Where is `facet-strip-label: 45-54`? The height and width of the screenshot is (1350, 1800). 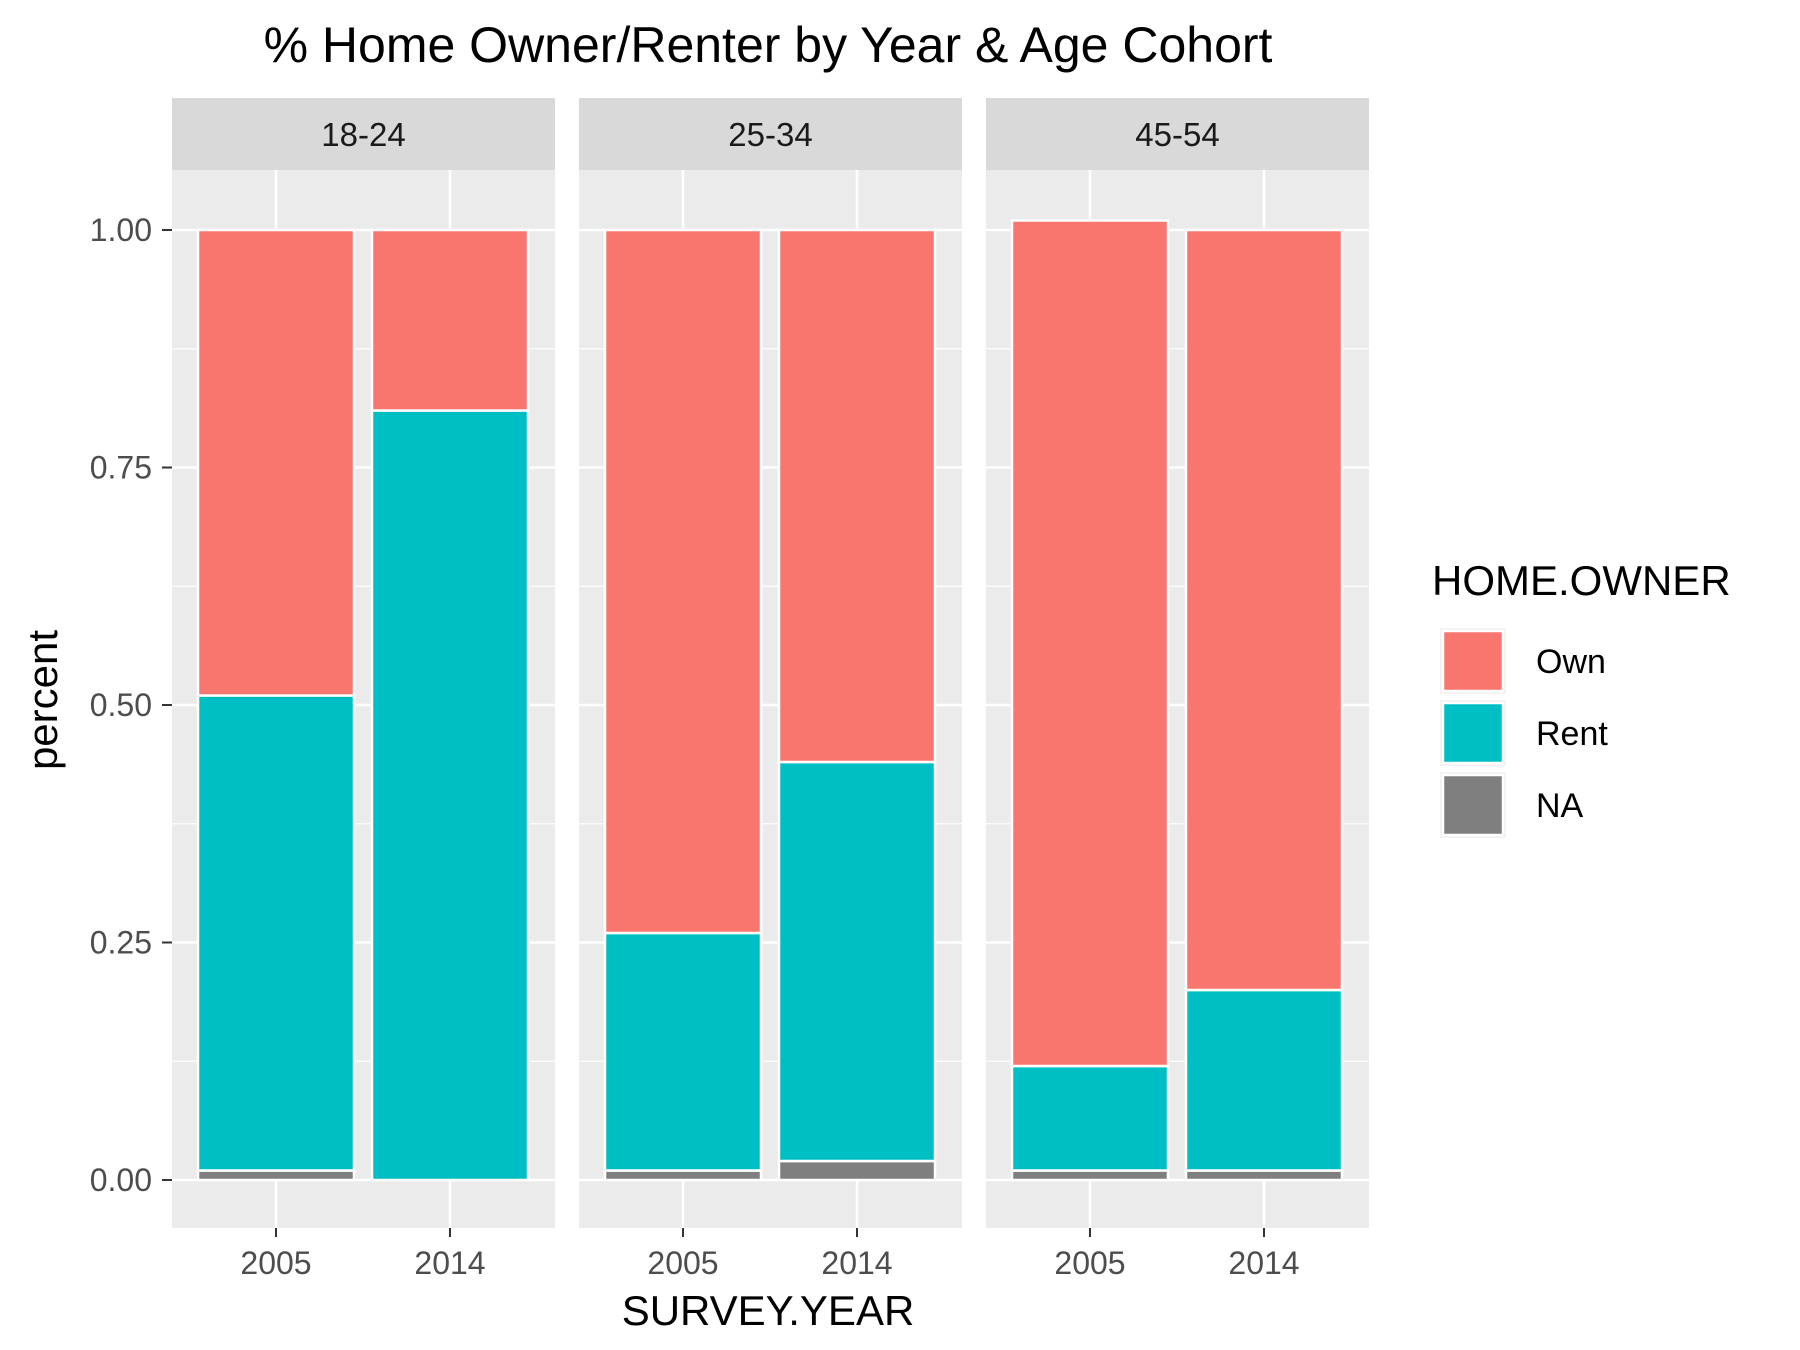 facet-strip-label: 45-54 is located at coordinates (1177, 134).